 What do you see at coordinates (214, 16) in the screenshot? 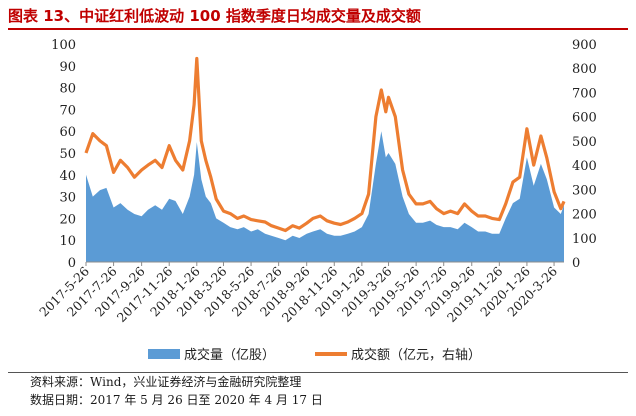
I see `chart-title: 图表 13、中证红利低波动 100 指数季度日均成交量及成交额` at bounding box center [214, 16].